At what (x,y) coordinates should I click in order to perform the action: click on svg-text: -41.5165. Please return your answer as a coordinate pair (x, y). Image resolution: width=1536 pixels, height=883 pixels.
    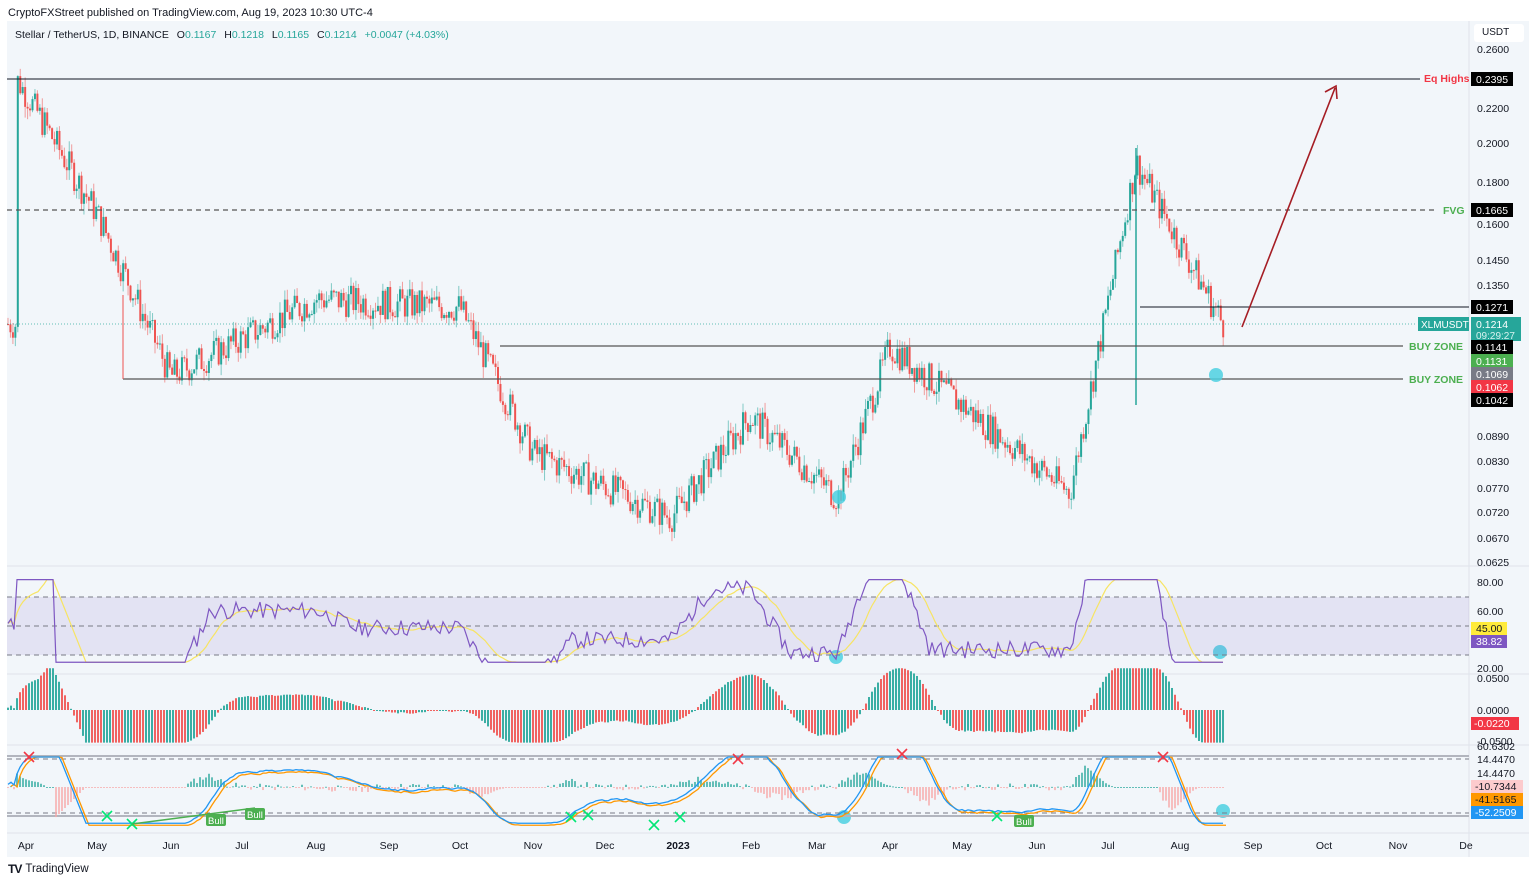
    Looking at the image, I should click on (1496, 800).